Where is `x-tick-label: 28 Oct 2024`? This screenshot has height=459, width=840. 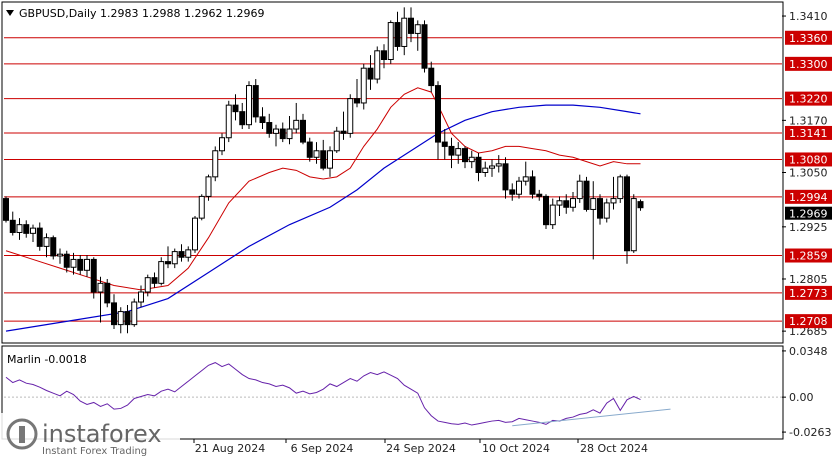 x-tick-label: 28 Oct 2024 is located at coordinates (614, 448).